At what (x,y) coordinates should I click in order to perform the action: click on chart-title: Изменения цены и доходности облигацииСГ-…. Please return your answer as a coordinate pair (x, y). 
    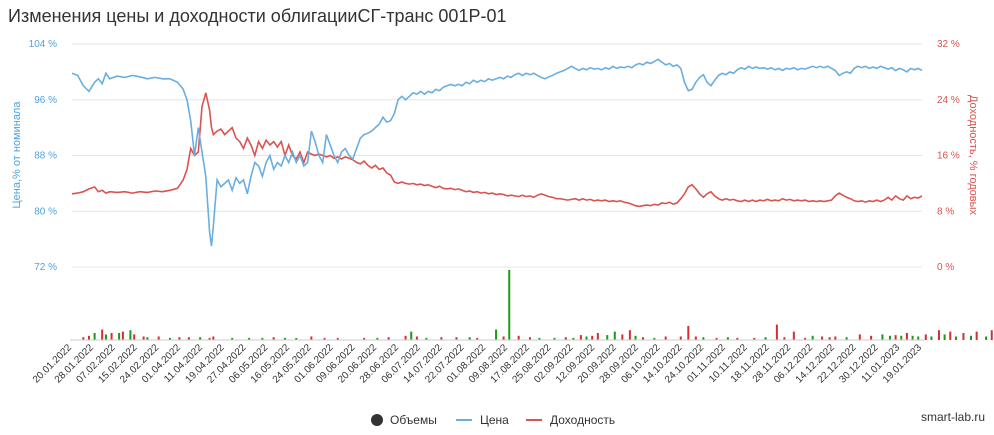
    Looking at the image, I should click on (257, 16).